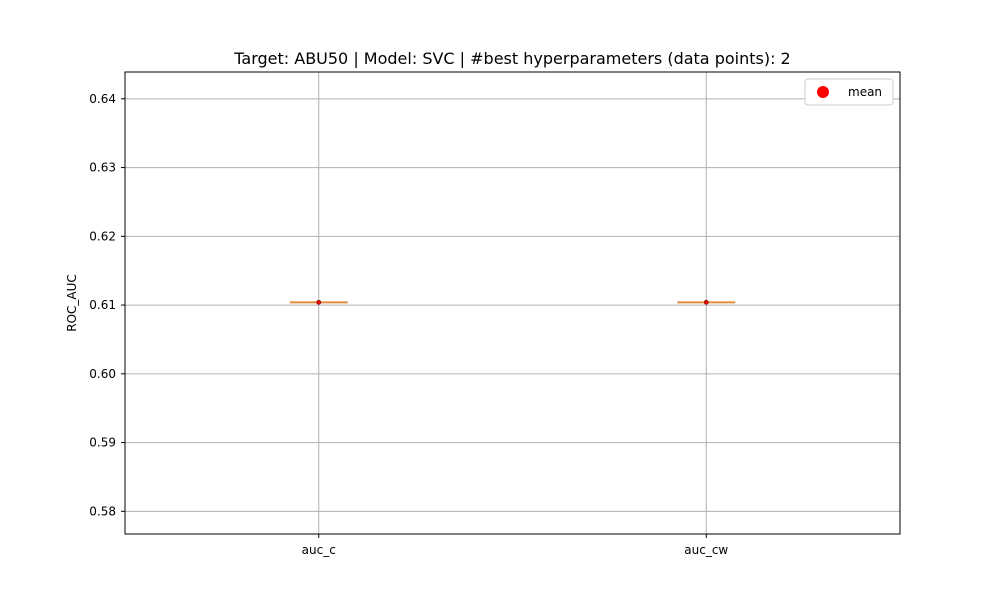 The height and width of the screenshot is (600, 1000). I want to click on x-tick-label: auc_cw, so click(706, 550).